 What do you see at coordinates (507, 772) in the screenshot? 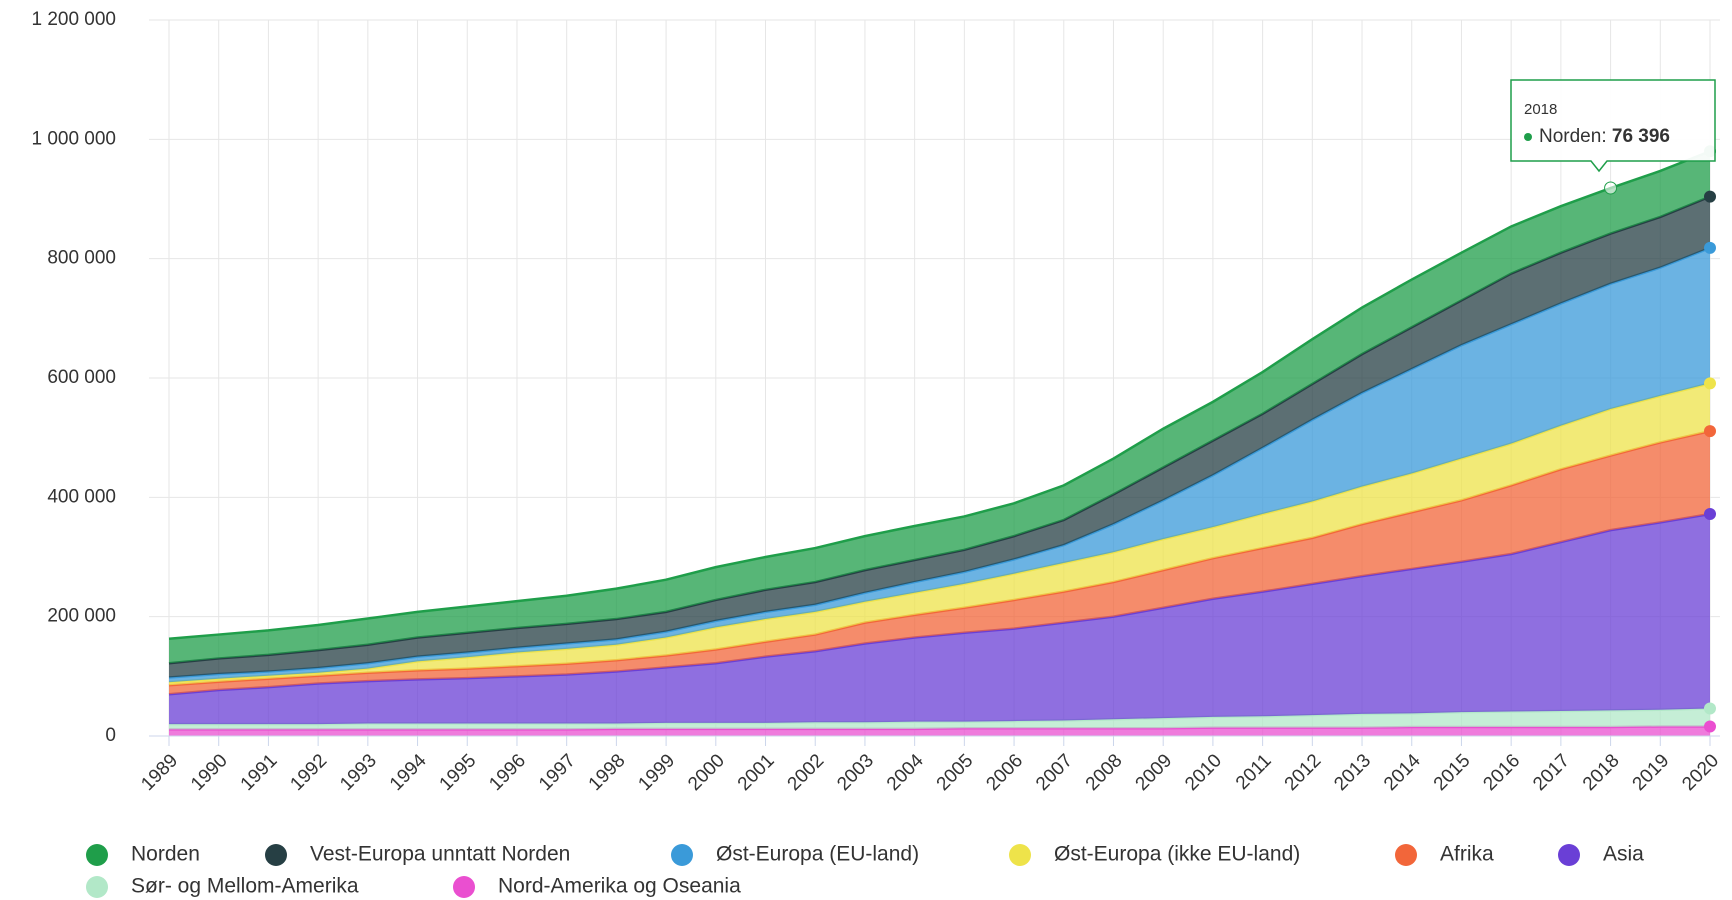
I see `x-tick-label: 1996` at bounding box center [507, 772].